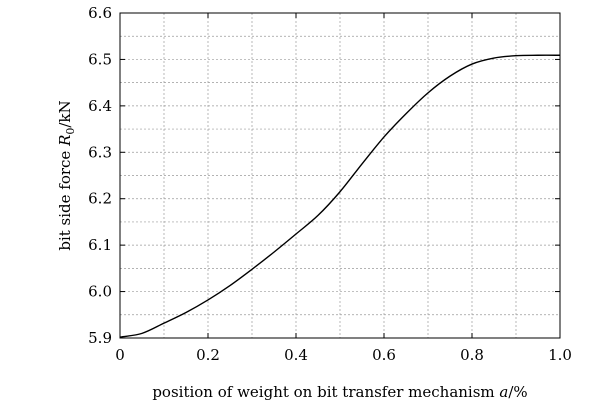 The height and width of the screenshot is (410, 616). I want to click on y-axis-label-subscript: 0, so click(70, 131).